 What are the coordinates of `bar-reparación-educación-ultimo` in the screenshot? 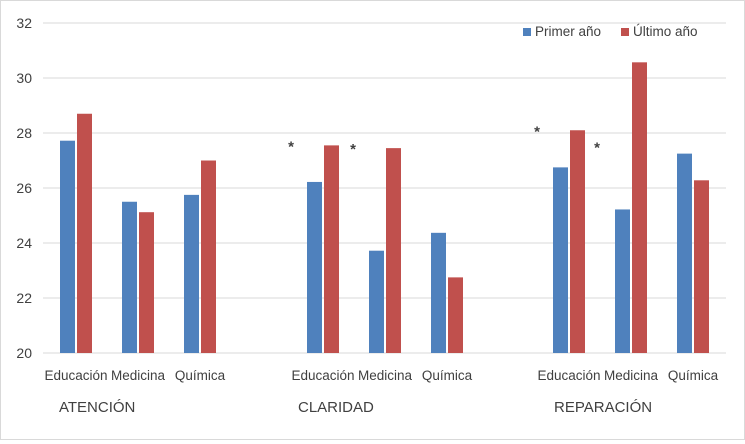 It's located at (577, 241).